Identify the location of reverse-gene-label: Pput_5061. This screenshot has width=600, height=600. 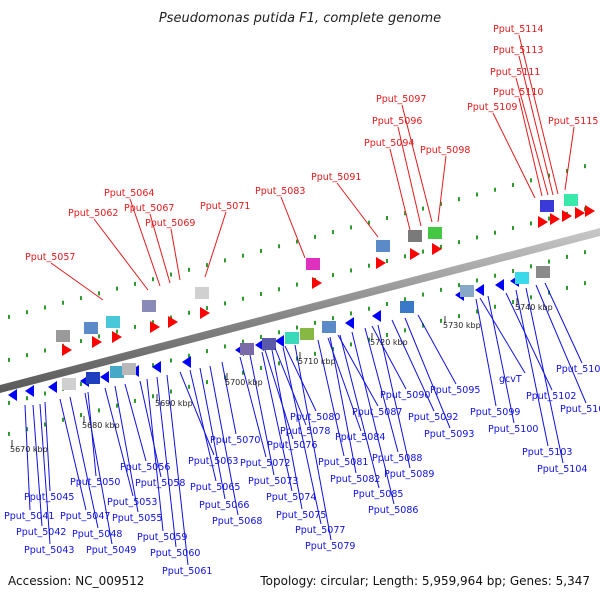
(187, 571).